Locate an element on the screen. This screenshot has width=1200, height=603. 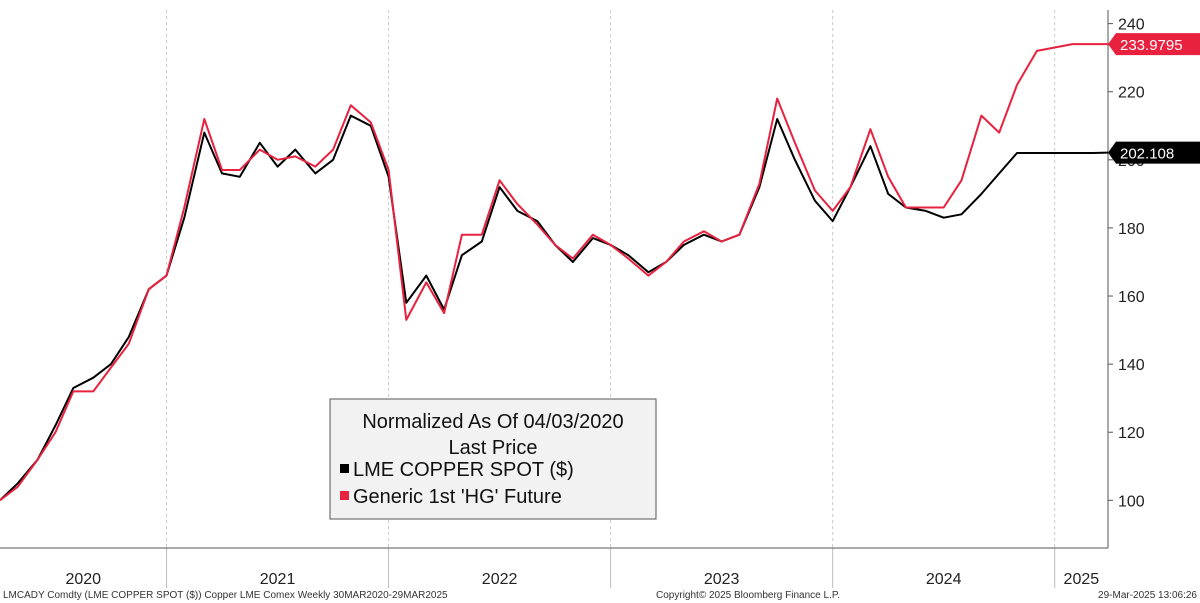
y-tick-label-120: 120 is located at coordinates (1131, 433).